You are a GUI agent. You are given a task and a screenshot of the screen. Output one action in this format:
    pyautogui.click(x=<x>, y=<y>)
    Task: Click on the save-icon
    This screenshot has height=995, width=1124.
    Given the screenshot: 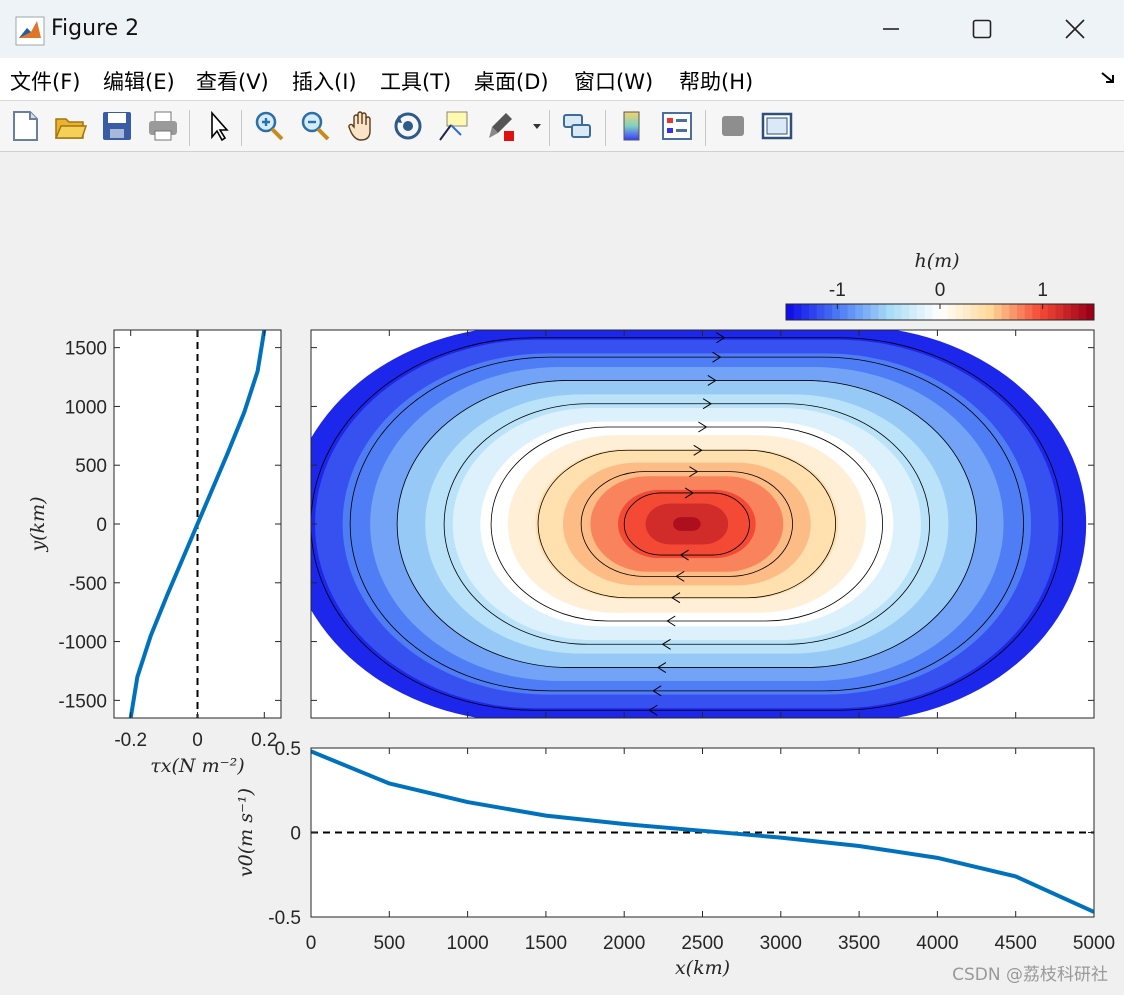 What is the action you would take?
    pyautogui.click(x=117, y=126)
    